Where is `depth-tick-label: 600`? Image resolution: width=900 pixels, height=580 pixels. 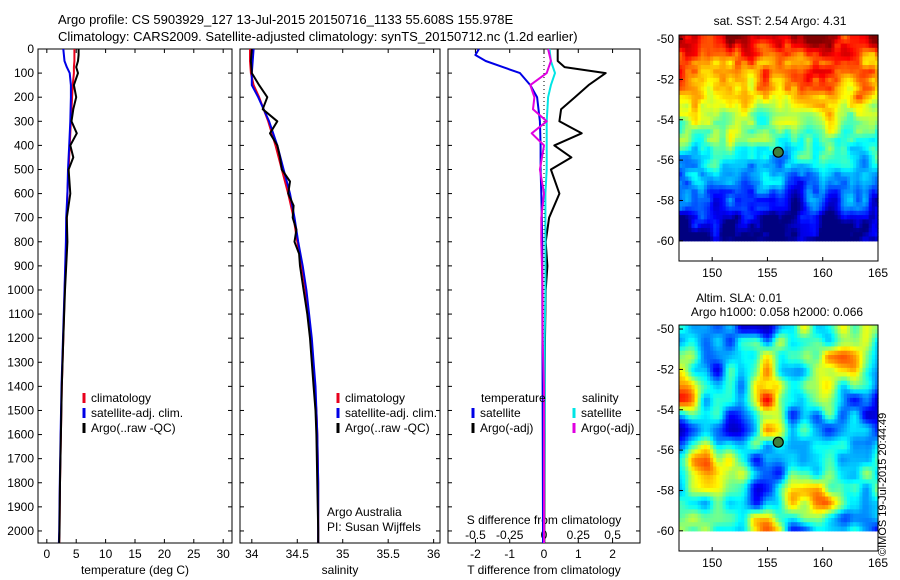 depth-tick-label: 600 is located at coordinates (24, 194).